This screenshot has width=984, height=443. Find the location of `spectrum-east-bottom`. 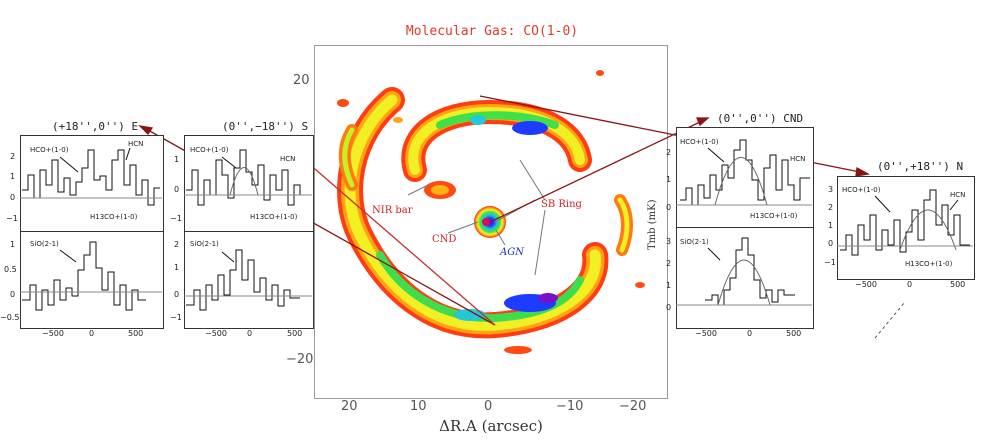

spectrum-east-bottom is located at coordinates (84, 276).